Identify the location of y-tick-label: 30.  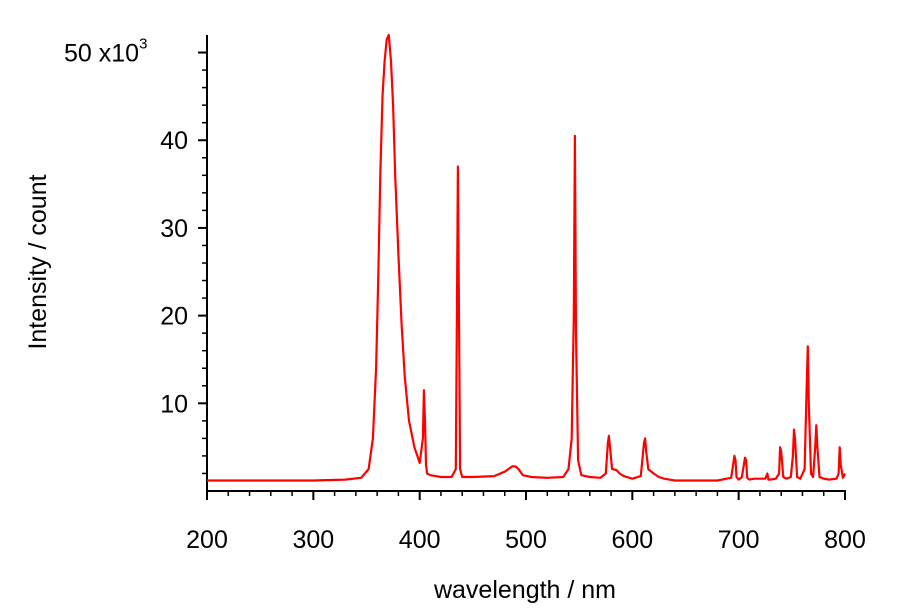
(174, 229).